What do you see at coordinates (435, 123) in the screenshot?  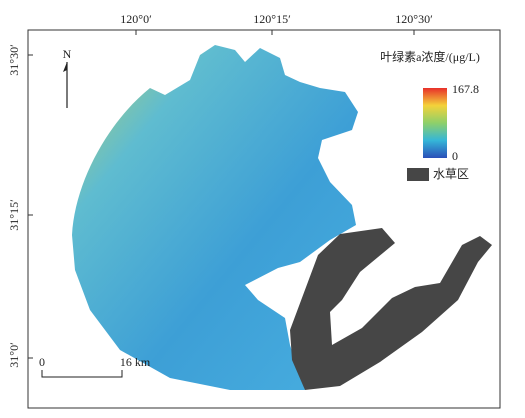 I see `colorbar` at bounding box center [435, 123].